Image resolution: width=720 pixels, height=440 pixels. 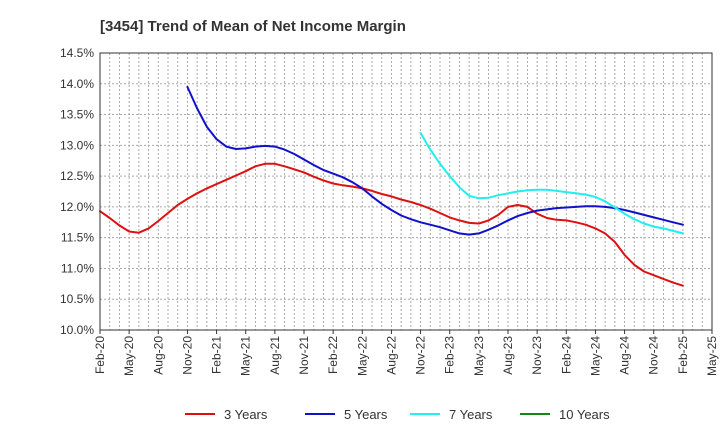 I want to click on x-tick-label: Feb-20, so click(x=100, y=355).